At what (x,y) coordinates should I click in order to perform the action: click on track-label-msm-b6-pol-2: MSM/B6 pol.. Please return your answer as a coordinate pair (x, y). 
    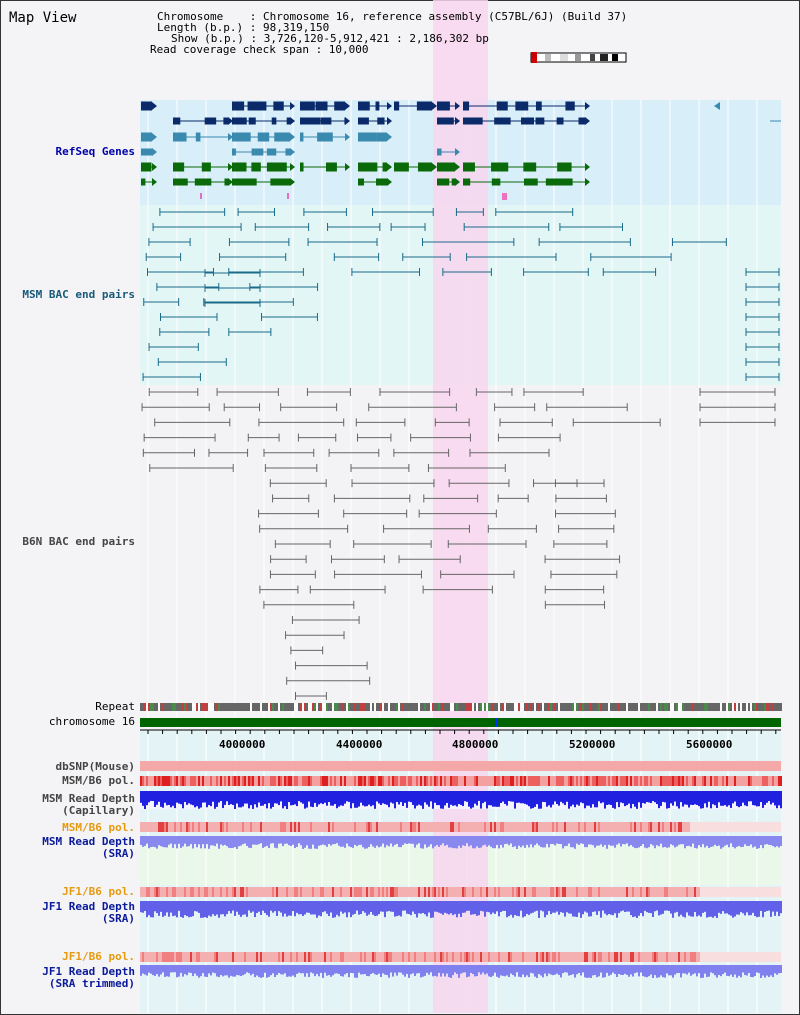
    Looking at the image, I should click on (98, 827).